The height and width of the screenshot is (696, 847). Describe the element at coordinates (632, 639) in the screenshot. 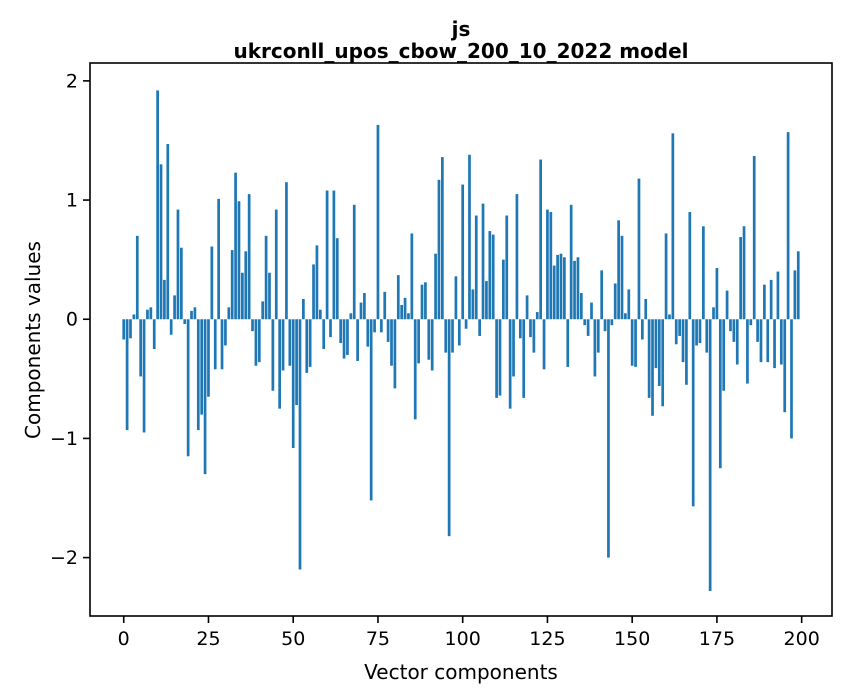

I see `x-tick-label: 150` at that location.